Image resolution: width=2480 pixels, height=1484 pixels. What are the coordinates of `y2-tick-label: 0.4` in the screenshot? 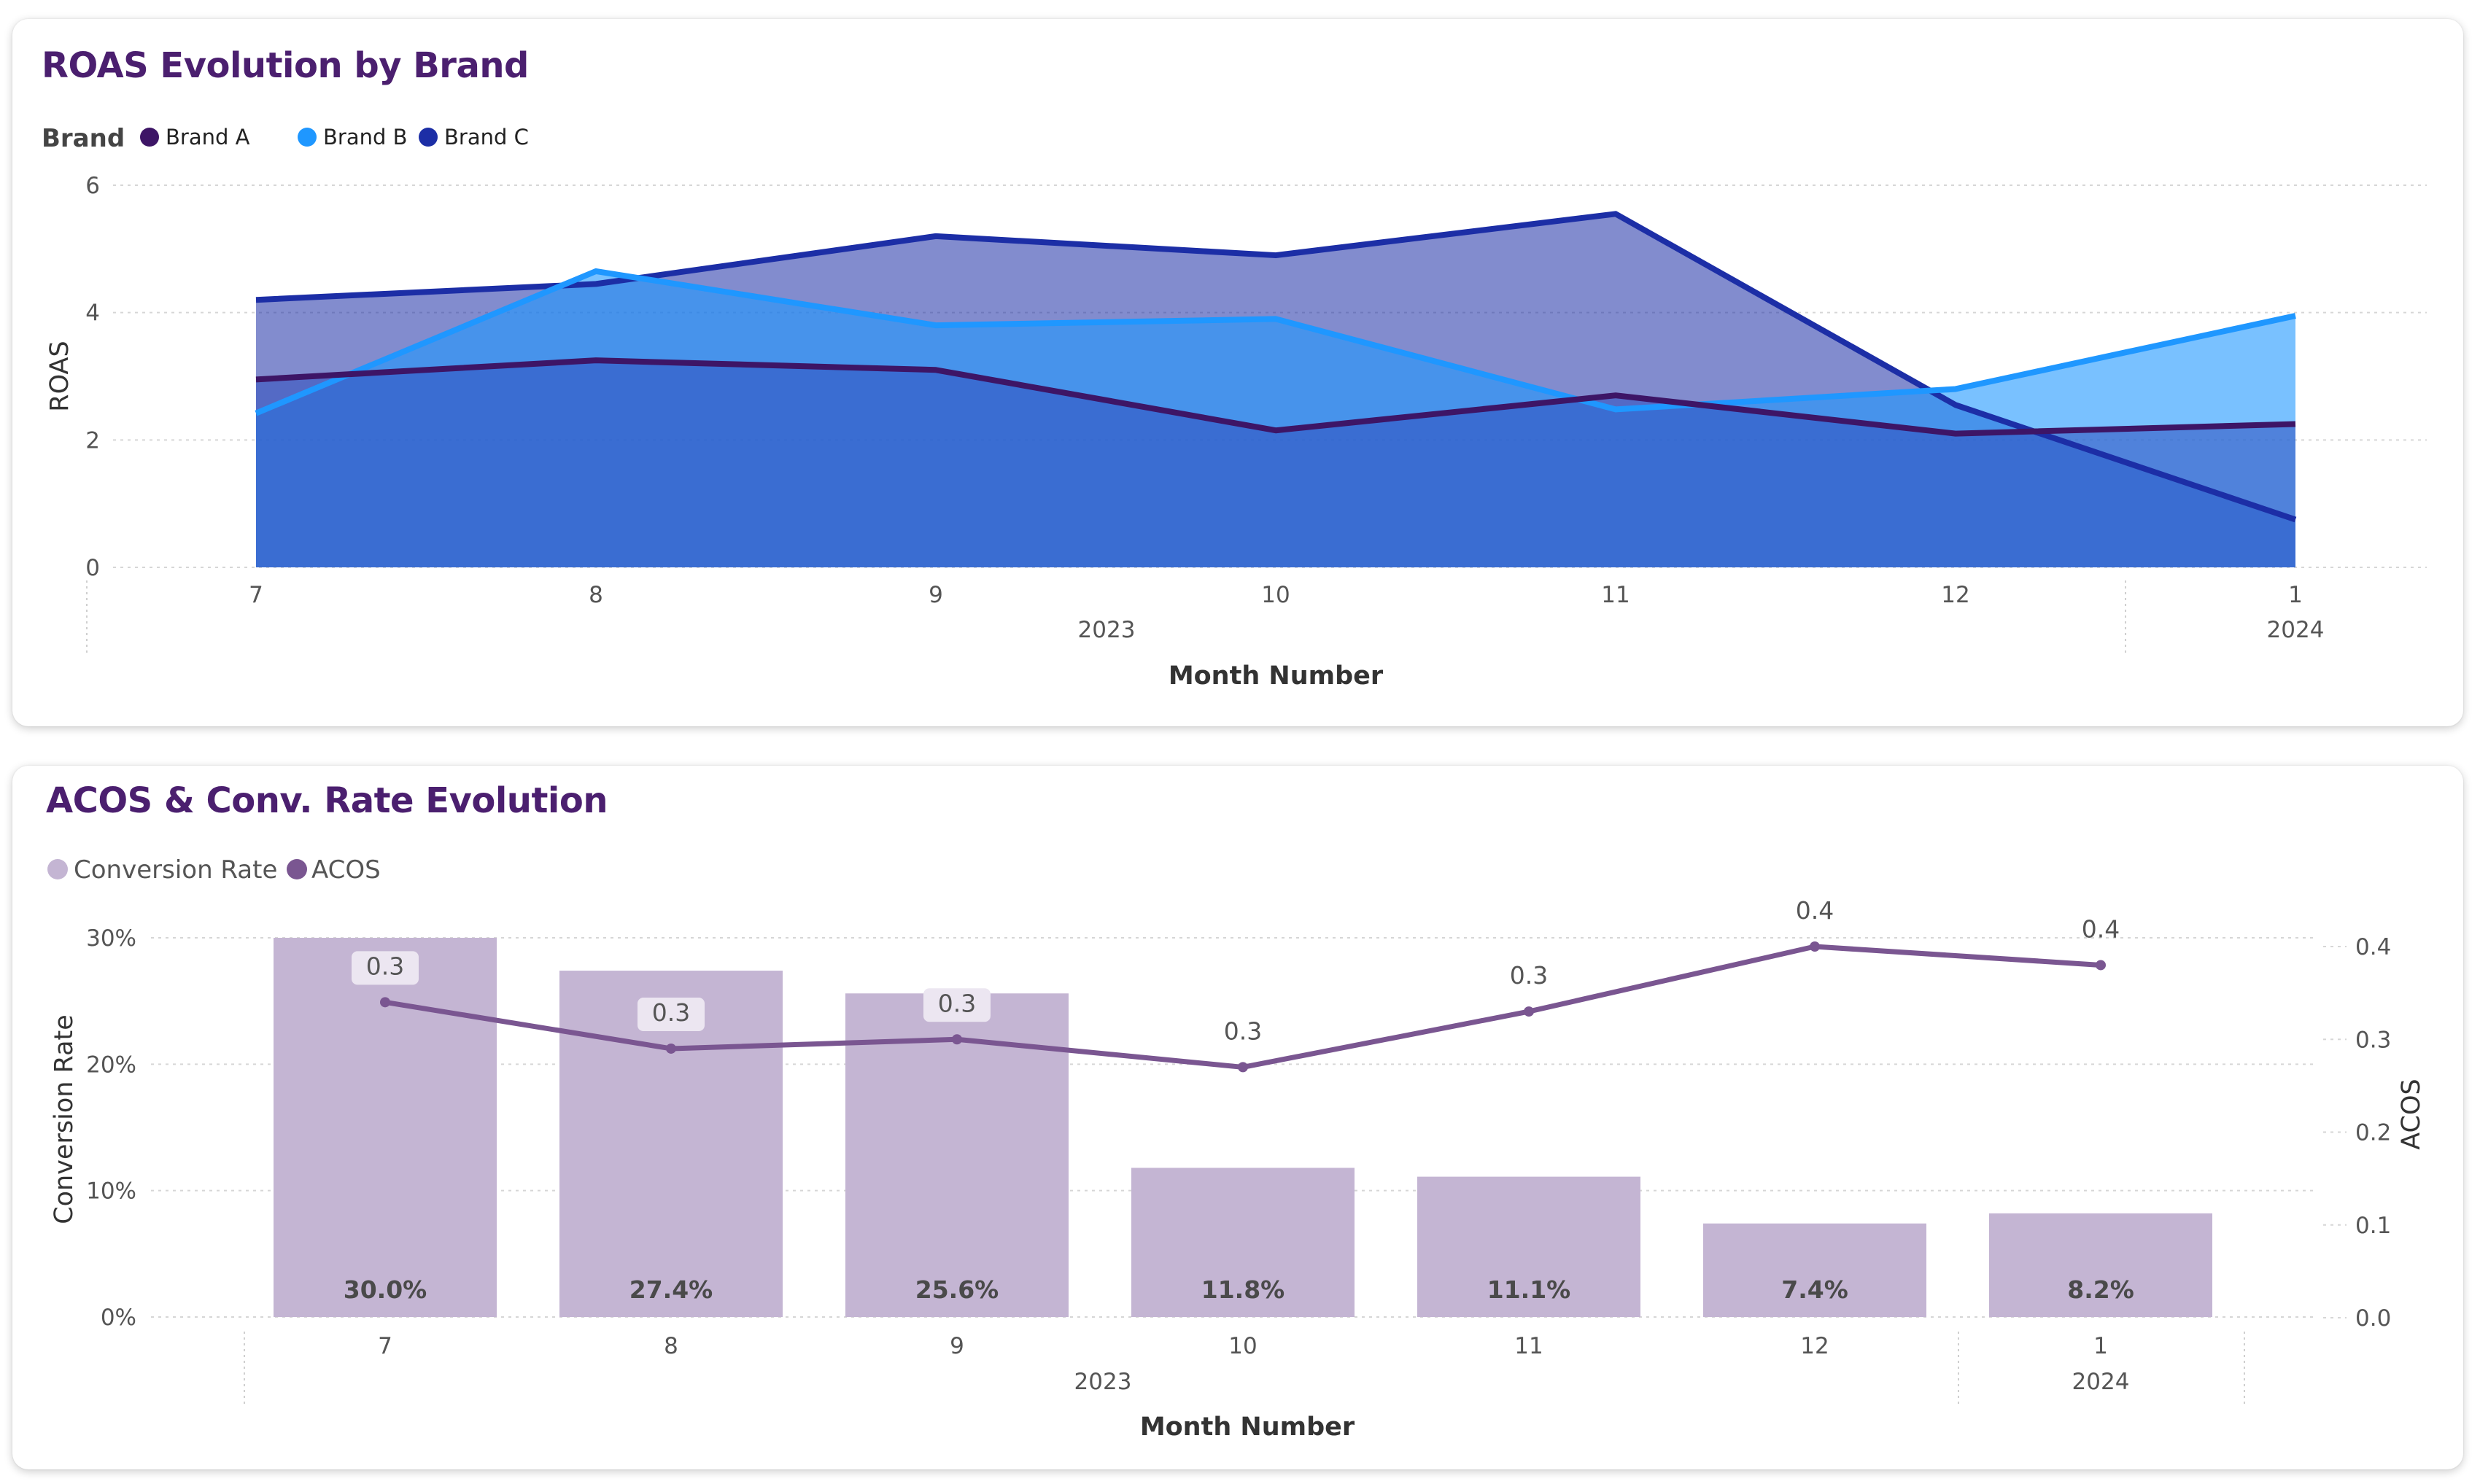 It's located at (2373, 947).